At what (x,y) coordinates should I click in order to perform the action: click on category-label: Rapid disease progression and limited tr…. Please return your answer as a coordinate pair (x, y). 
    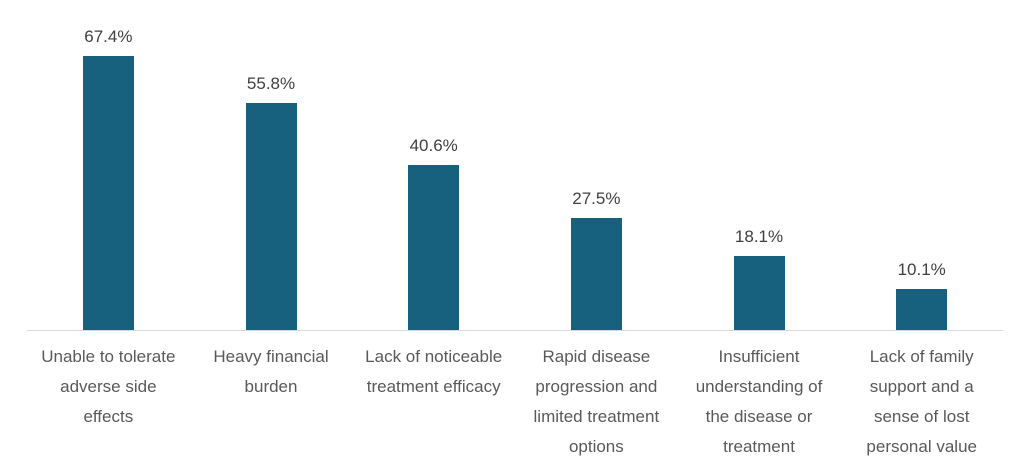
    Looking at the image, I should click on (596, 401).